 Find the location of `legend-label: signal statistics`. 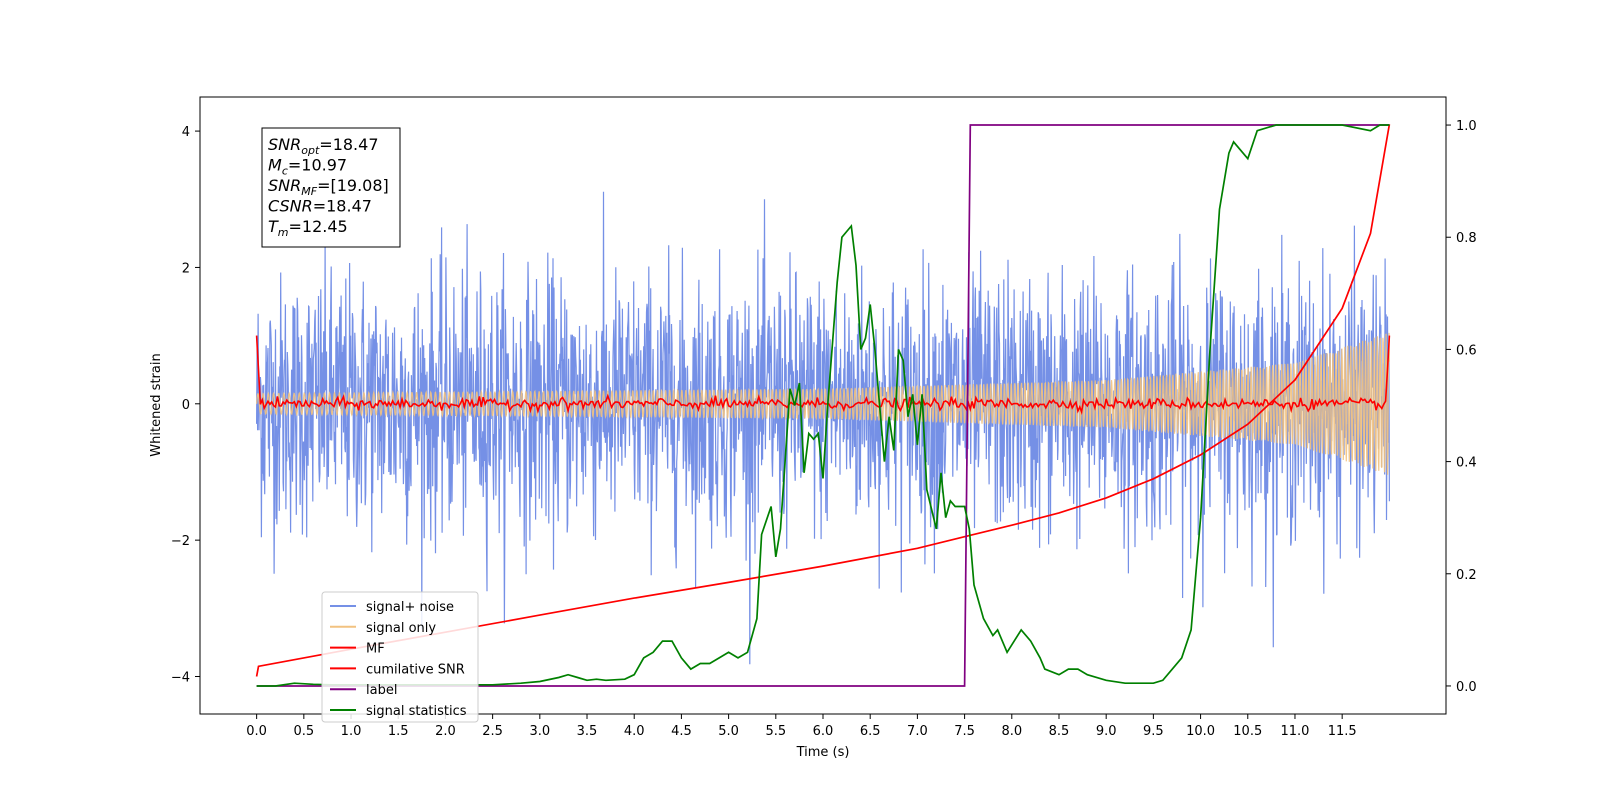

legend-label: signal statistics is located at coordinates (416, 711).